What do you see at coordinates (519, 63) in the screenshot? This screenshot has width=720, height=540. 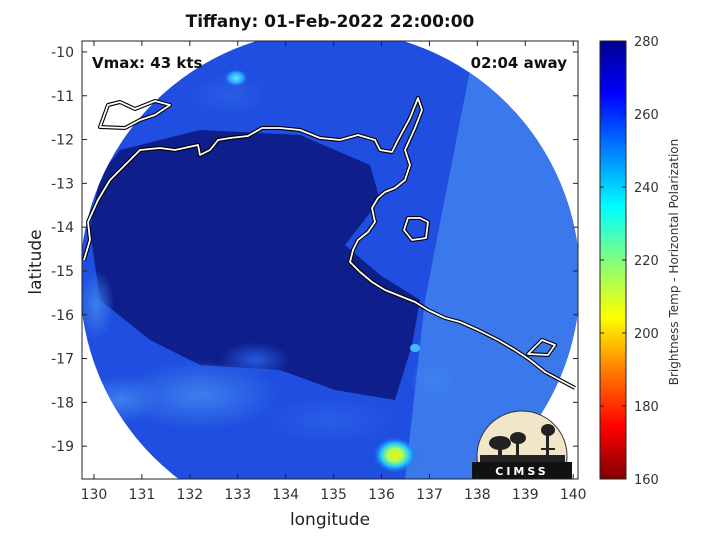 I see `time-away-annotation: 02:04 away` at bounding box center [519, 63].